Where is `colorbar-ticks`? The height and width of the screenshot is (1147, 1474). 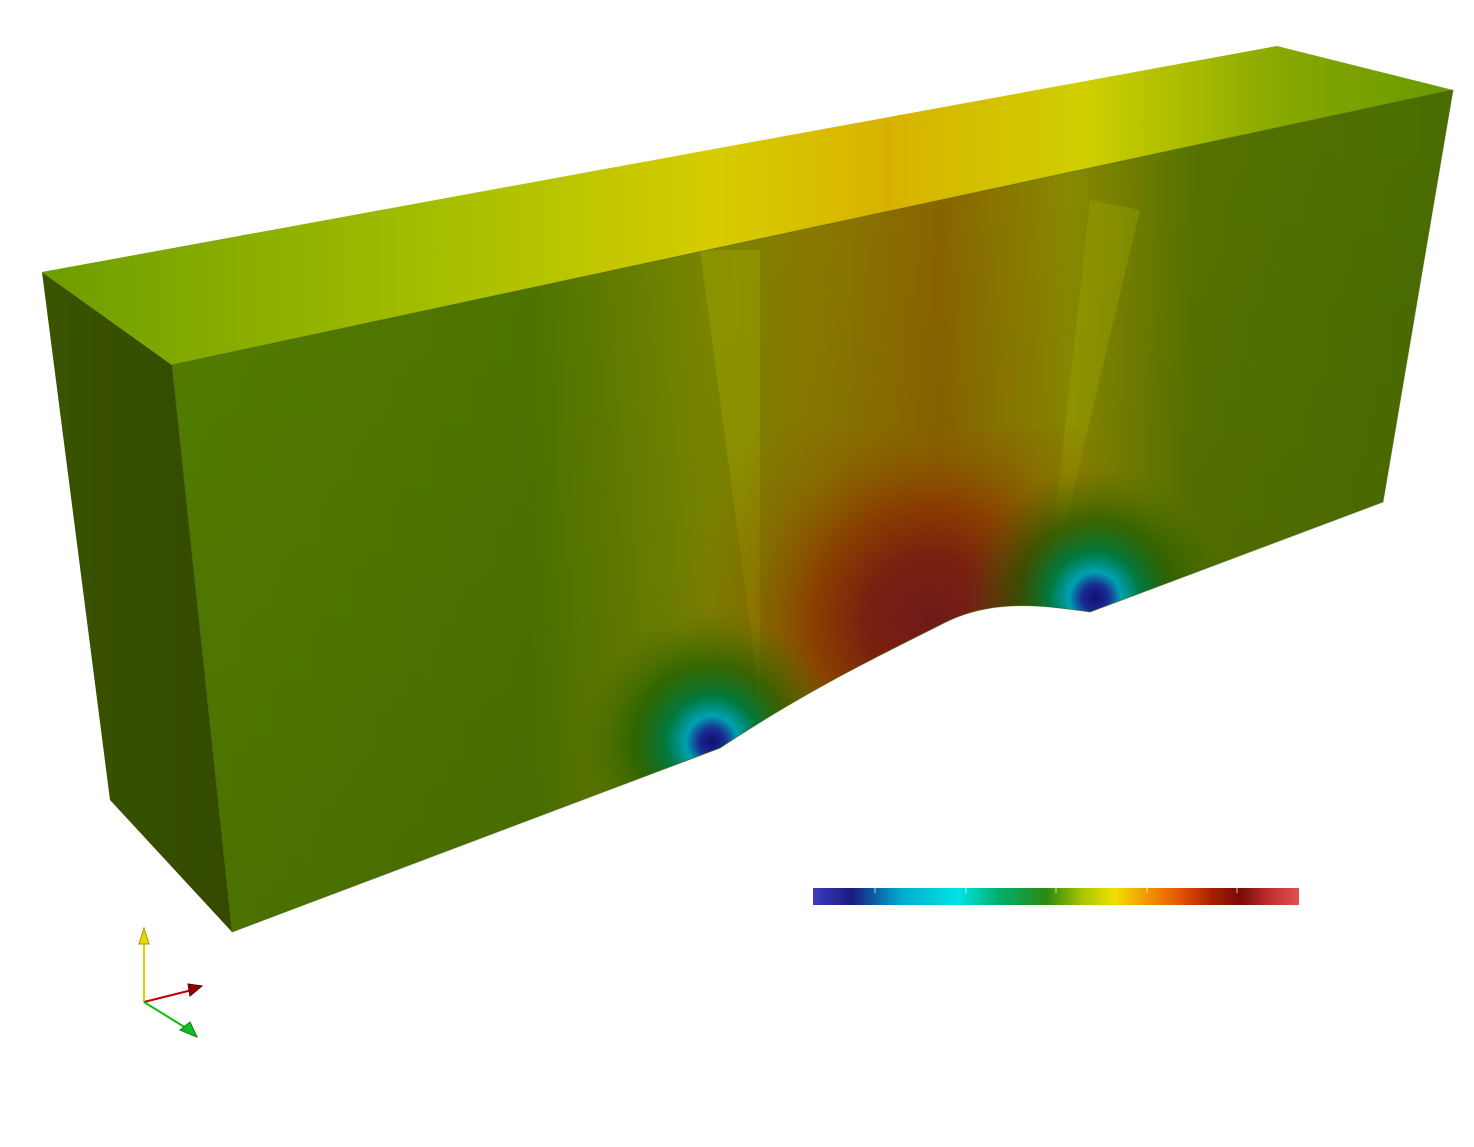 colorbar-ticks is located at coordinates (1056, 890).